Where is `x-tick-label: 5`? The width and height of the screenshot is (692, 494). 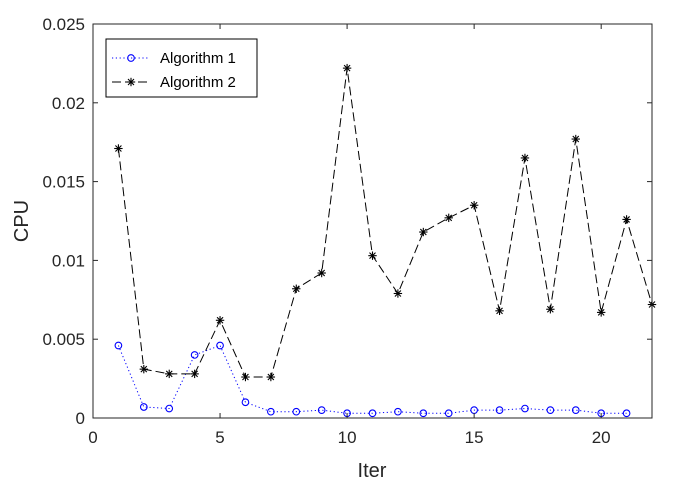
x-tick-label: 5 is located at coordinates (219, 437).